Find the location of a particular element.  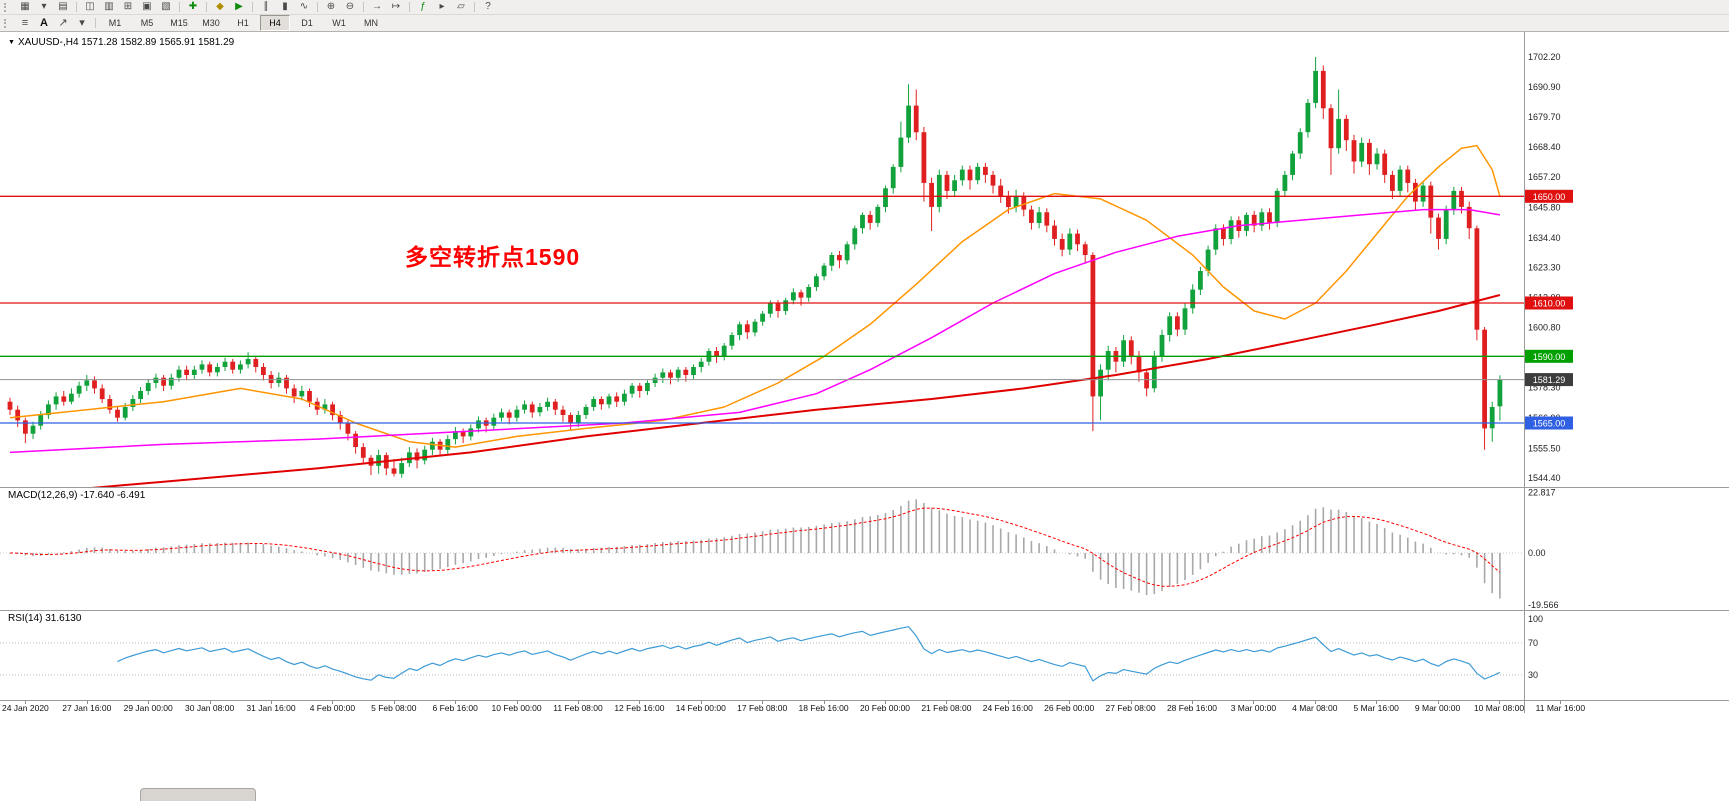

timeframe-button-d1: D1 is located at coordinates (307, 23).